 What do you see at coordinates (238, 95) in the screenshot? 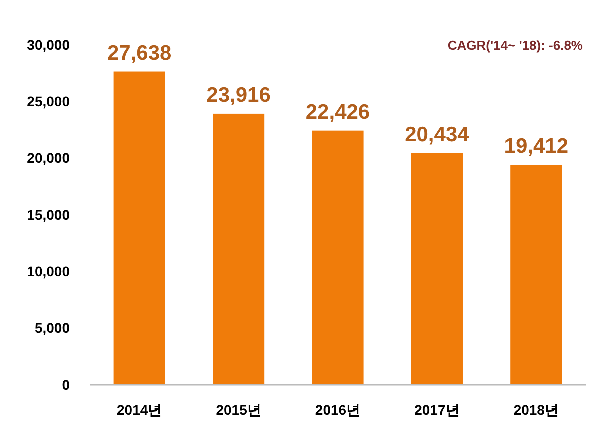
I see `data-label: 23,916` at bounding box center [238, 95].